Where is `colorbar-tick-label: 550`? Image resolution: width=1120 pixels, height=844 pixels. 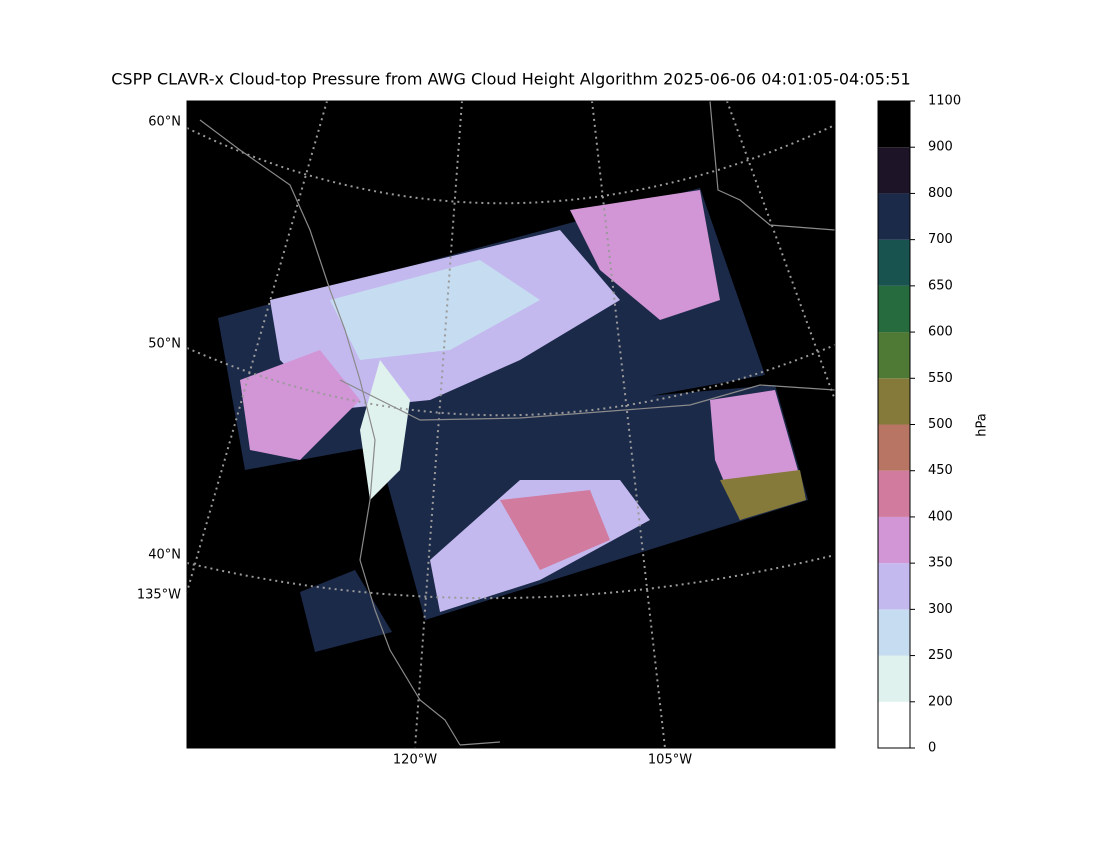
colorbar-tick-label: 550 is located at coordinates (940, 378).